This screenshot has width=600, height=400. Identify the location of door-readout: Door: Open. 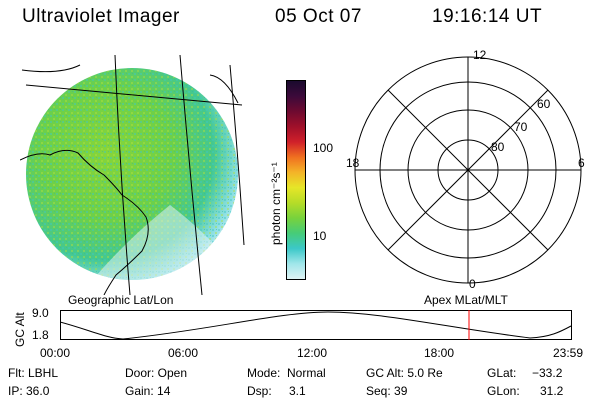
(156, 373).